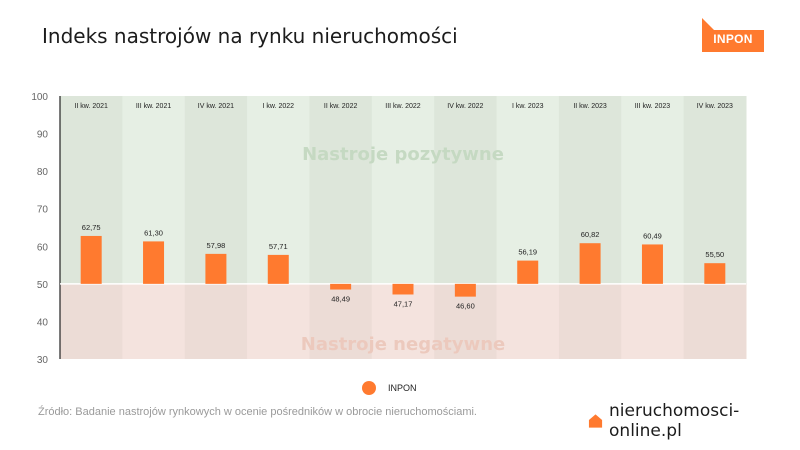 The image size is (800, 450). I want to click on x-tick-label: III kw. 2021, so click(154, 106).